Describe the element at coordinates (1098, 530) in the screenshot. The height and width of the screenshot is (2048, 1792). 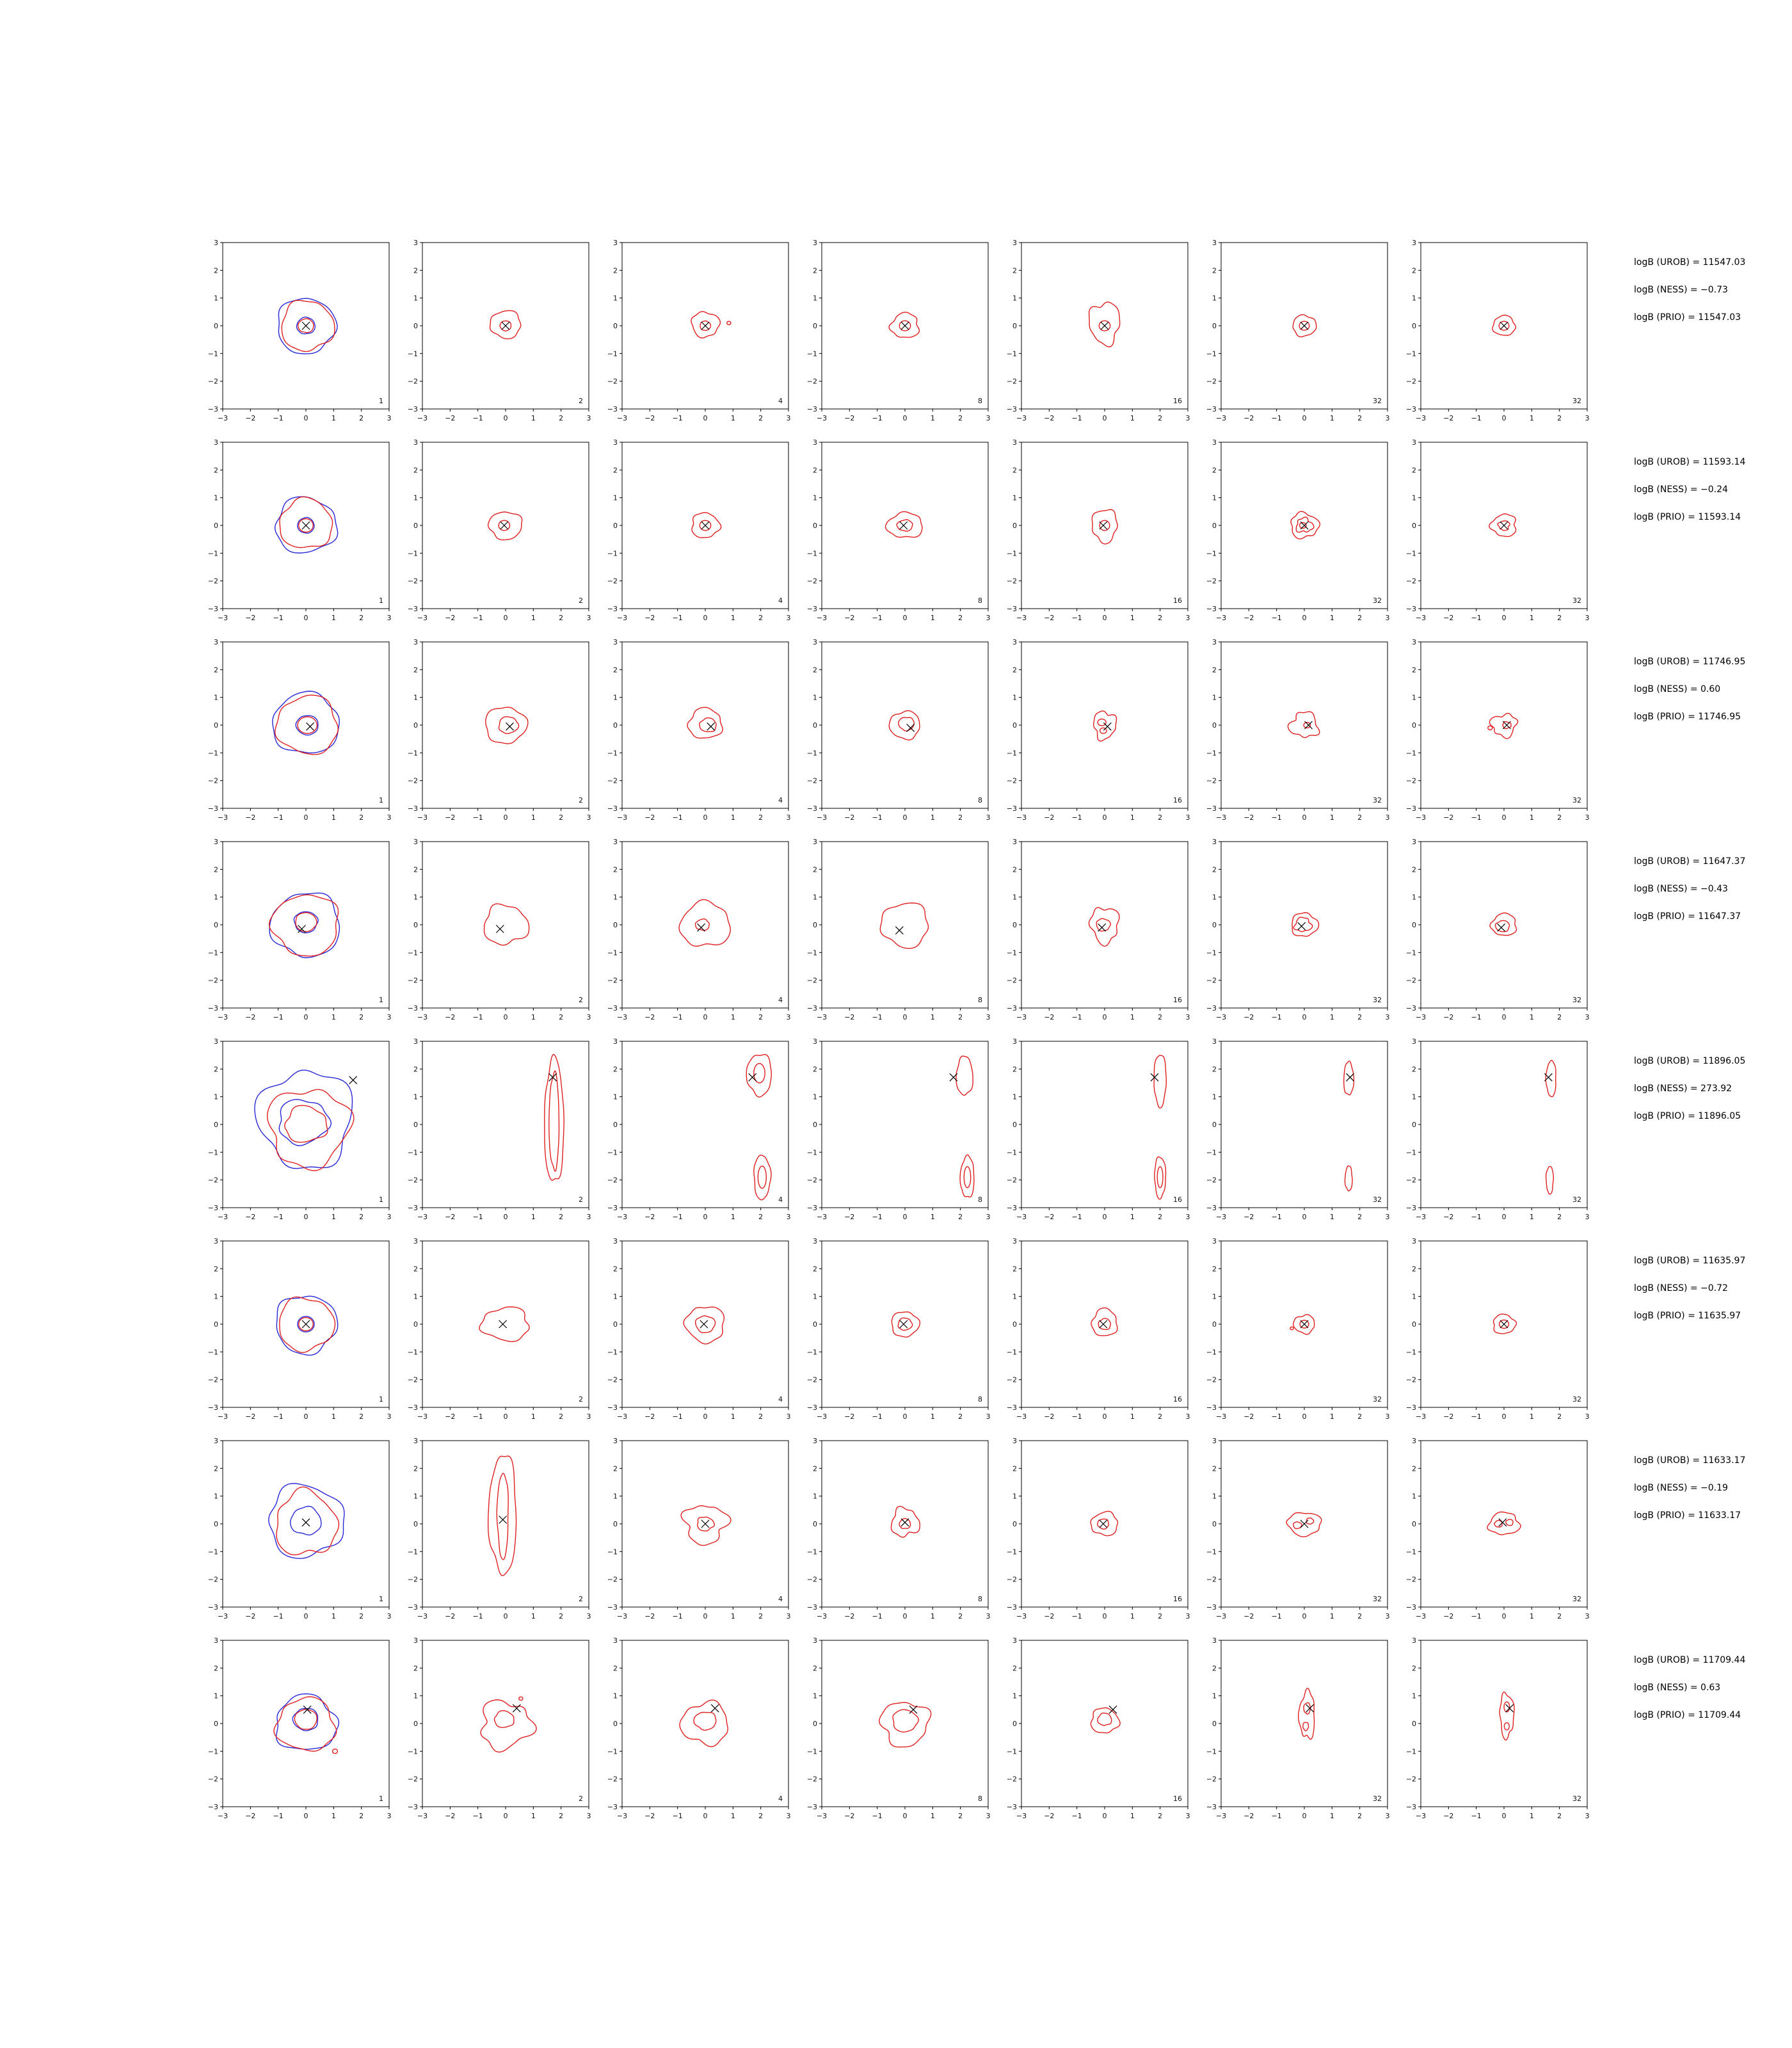
I see `subplot-r2-c5: −3−3 −2 −2 −1 −1 0 0 1 1 2 2 3 3 16` at that location.